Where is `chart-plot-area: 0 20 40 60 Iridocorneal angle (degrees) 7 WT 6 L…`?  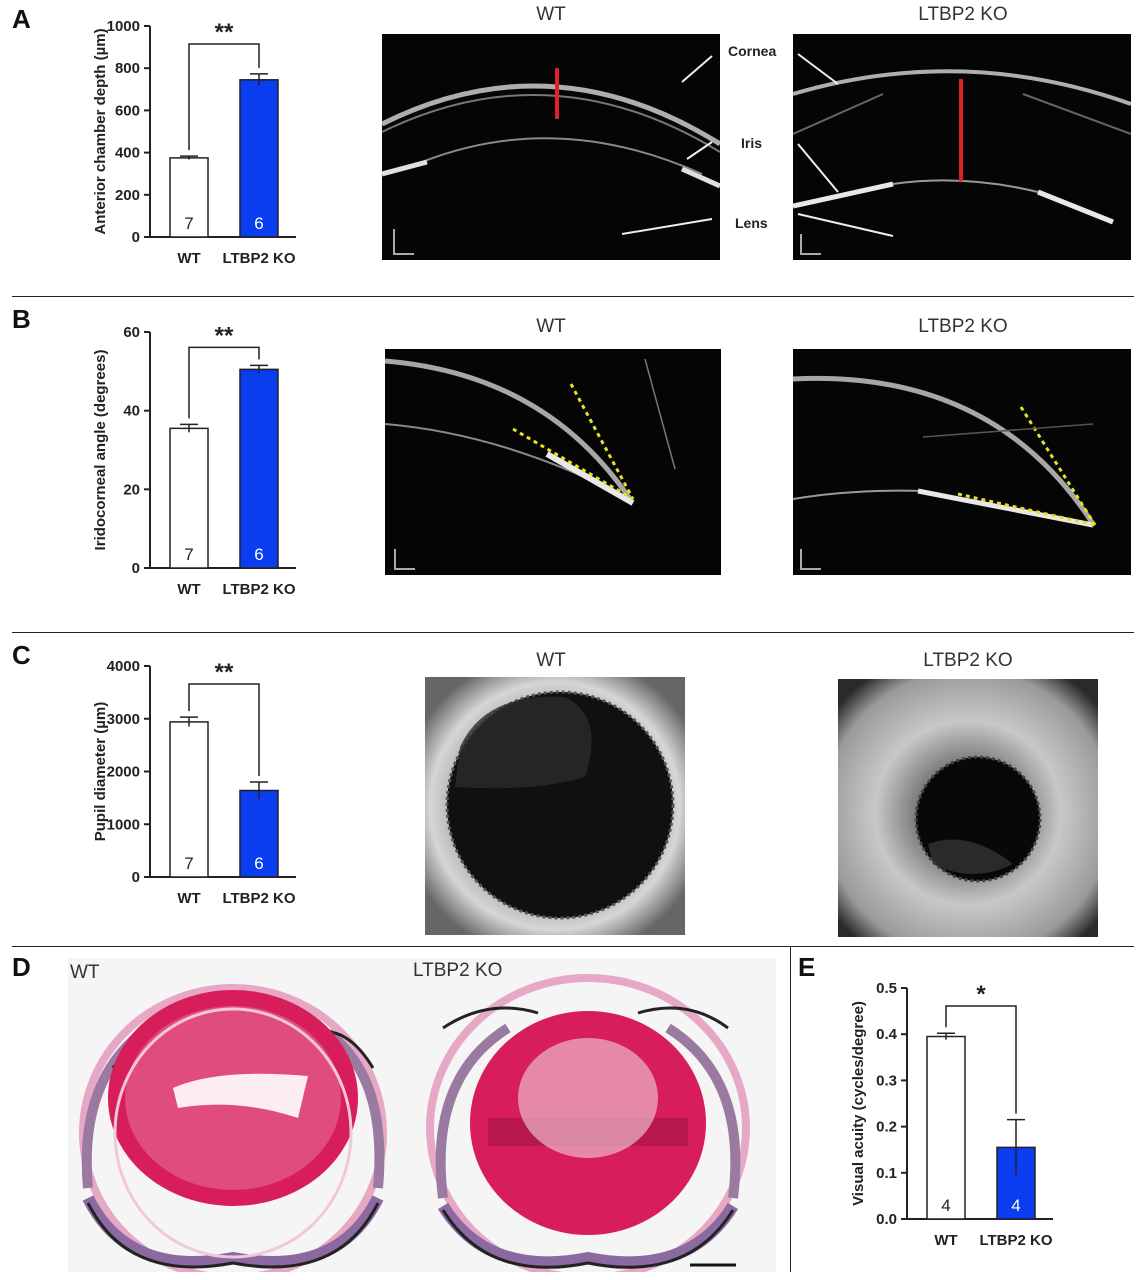
chart-plot-area: 0 20 40 60 Iridocorneal angle (degrees) 7 WT 6 L… is located at coordinates (194, 460).